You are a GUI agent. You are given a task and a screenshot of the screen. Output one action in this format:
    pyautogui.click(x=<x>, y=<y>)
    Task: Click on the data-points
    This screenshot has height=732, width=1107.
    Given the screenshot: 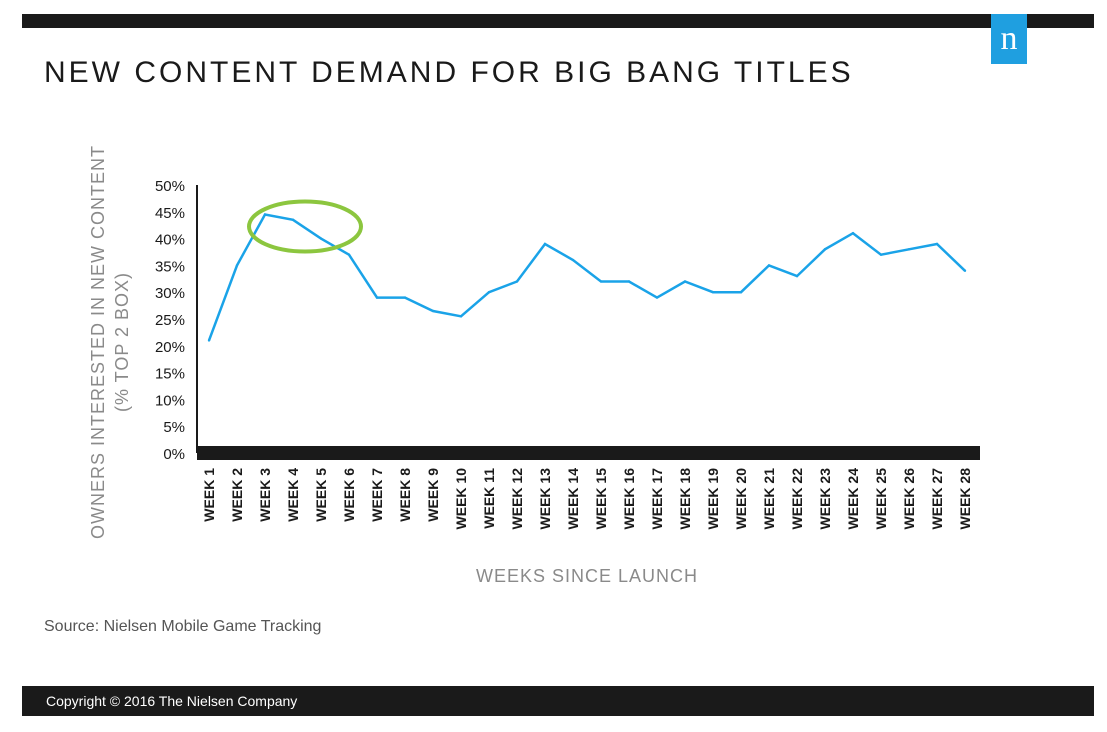 What is the action you would take?
    pyautogui.click(x=587, y=277)
    